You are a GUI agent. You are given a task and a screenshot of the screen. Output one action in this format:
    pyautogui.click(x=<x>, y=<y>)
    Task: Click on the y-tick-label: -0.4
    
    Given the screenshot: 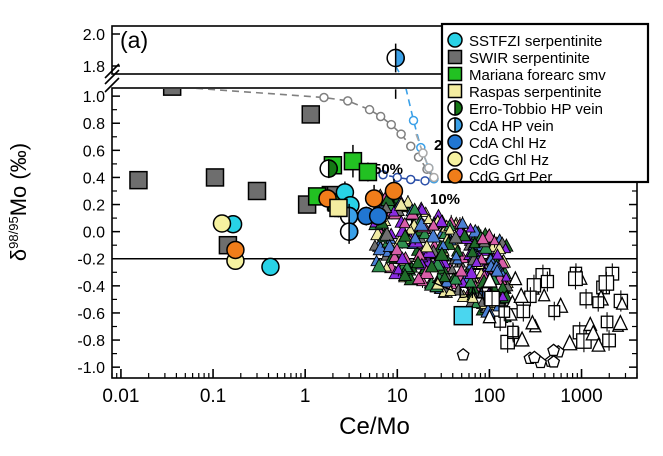 What is the action you would take?
    pyautogui.click(x=91, y=287)
    